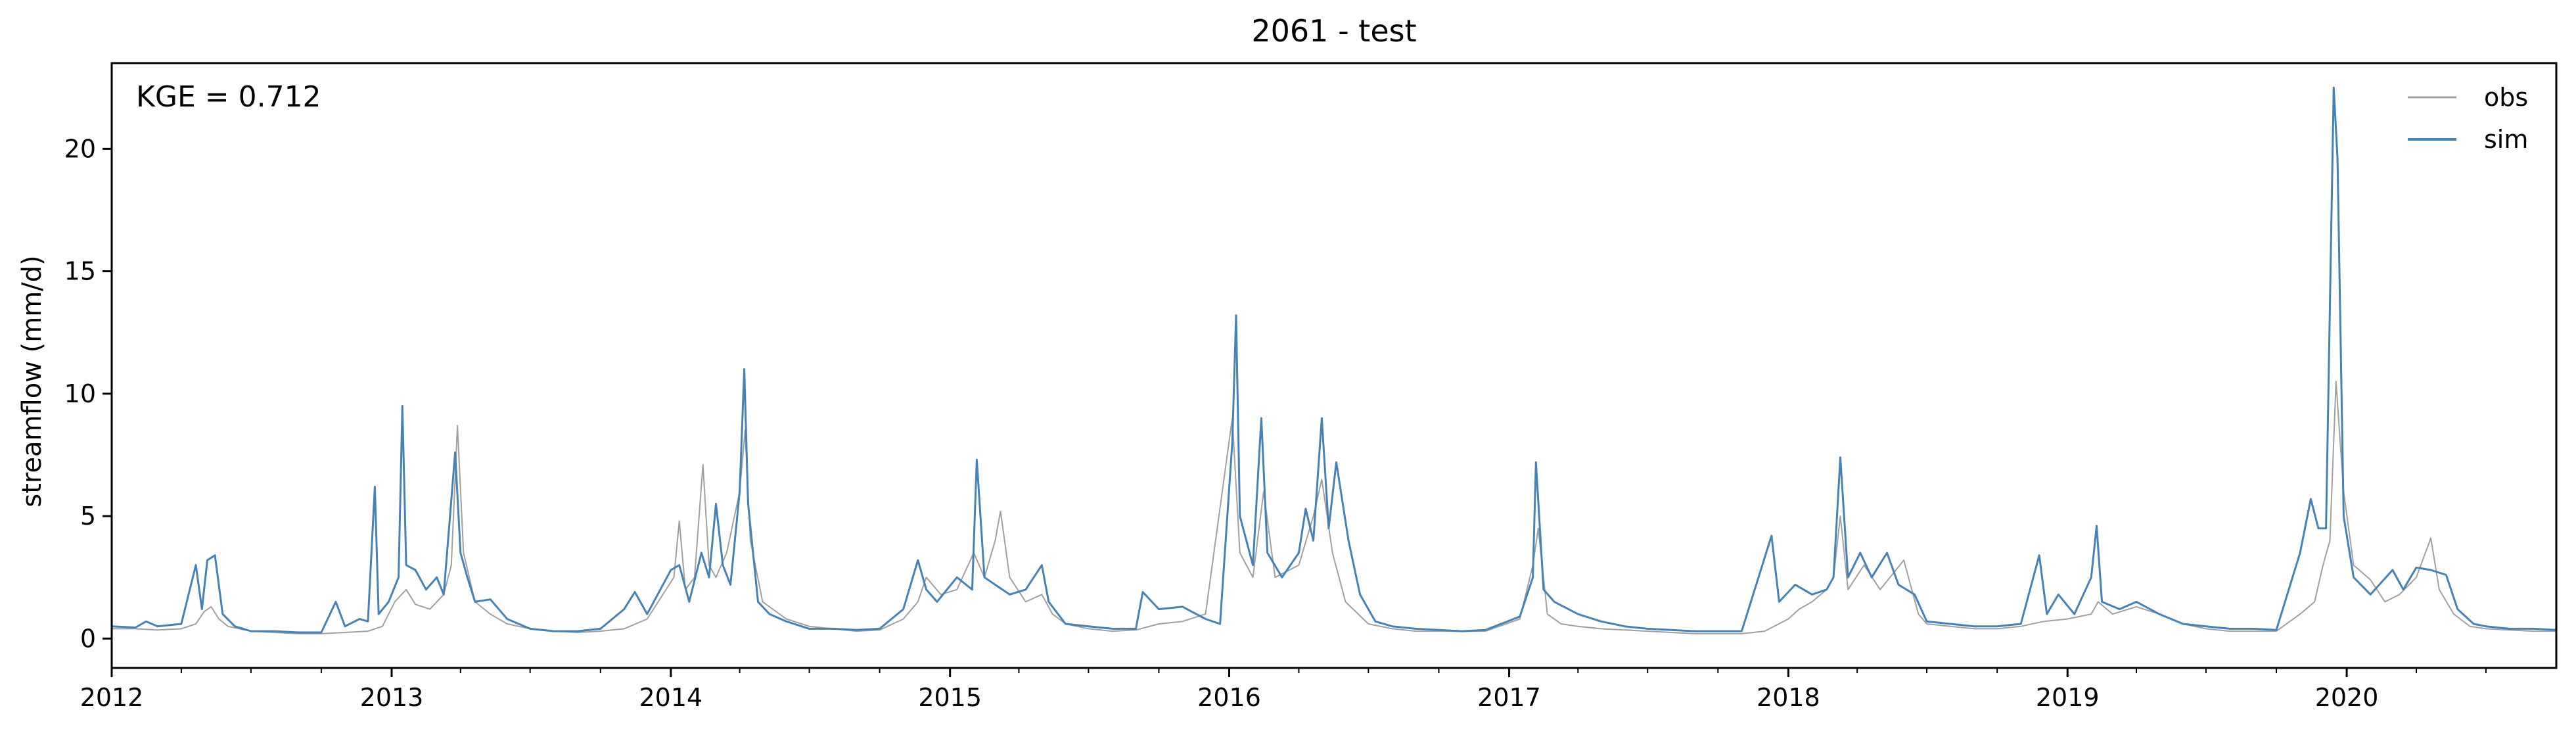 The height and width of the screenshot is (735, 2576). What do you see at coordinates (88, 516) in the screenshot?
I see `y-tick-label-5: 5` at bounding box center [88, 516].